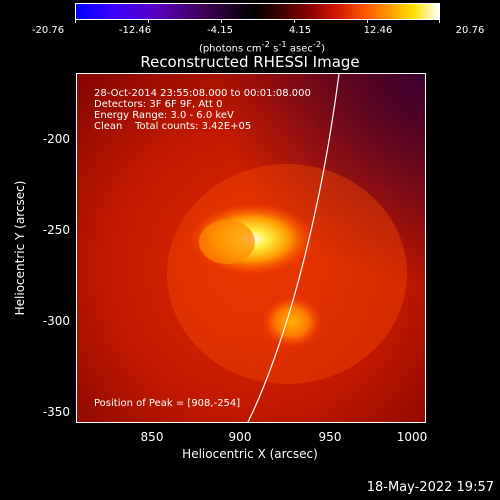  Describe the element at coordinates (56, 139) in the screenshot. I see `y-tick-label: -200` at that location.